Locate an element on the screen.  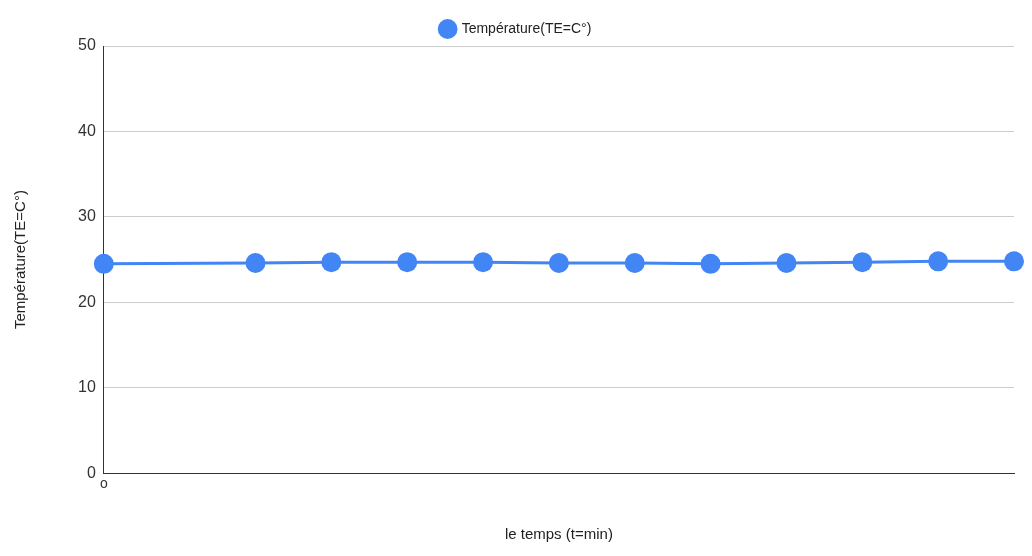
x-axis-title: le temps (t=min) is located at coordinates (558, 534).